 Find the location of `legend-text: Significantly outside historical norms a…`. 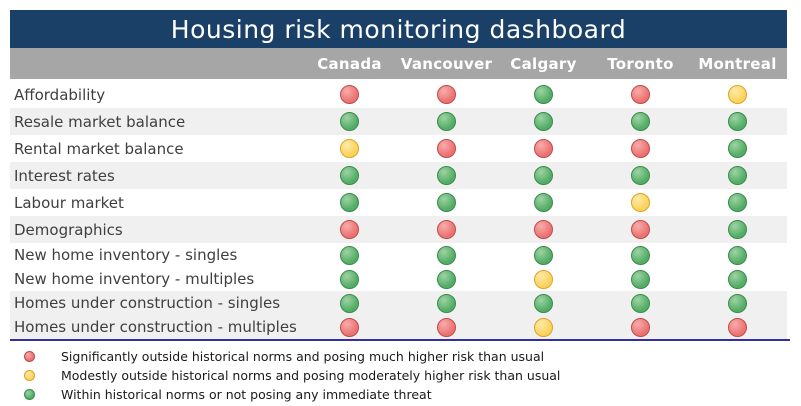

legend-text: Significantly outside historical norms a… is located at coordinates (303, 356).